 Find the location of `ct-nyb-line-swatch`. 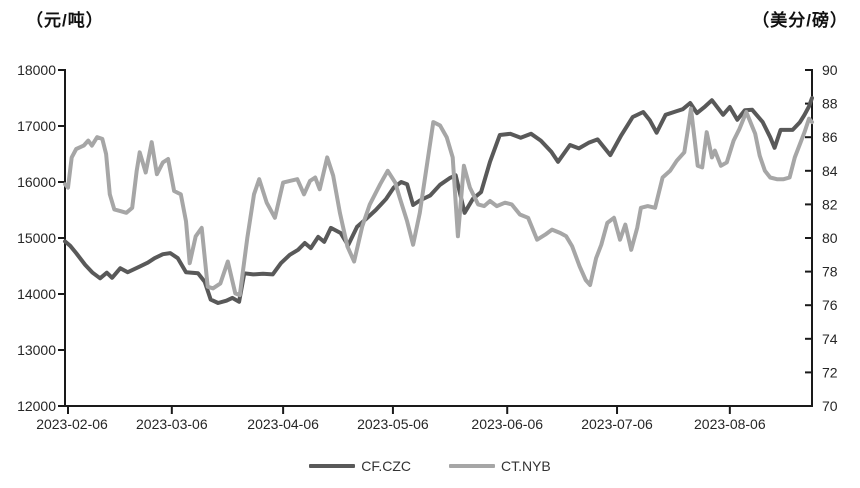

ct-nyb-line-swatch is located at coordinates (471, 466).